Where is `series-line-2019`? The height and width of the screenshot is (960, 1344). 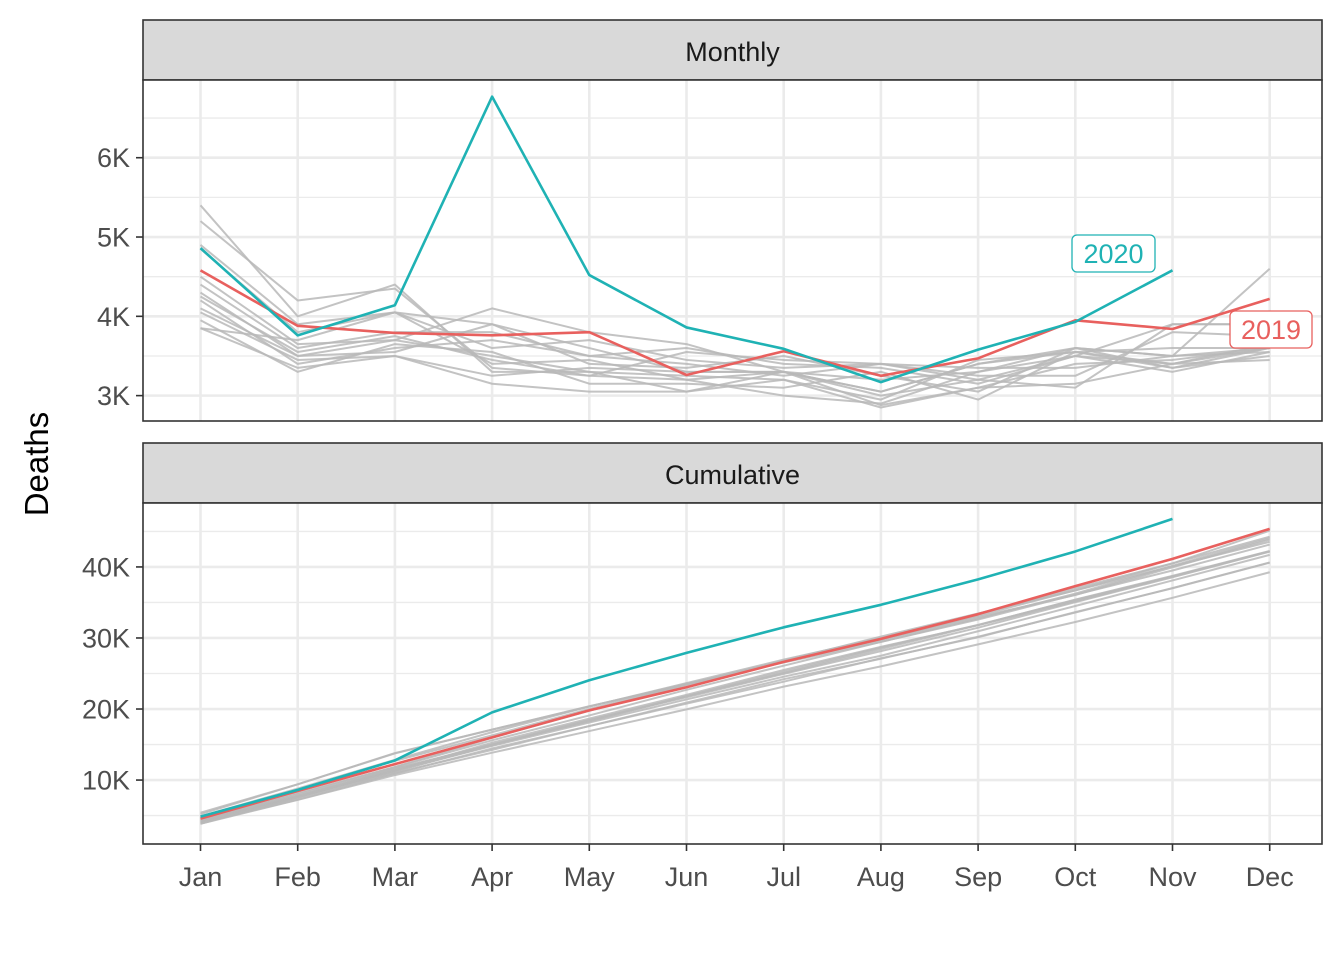
series-line-2019 is located at coordinates (735, 323).